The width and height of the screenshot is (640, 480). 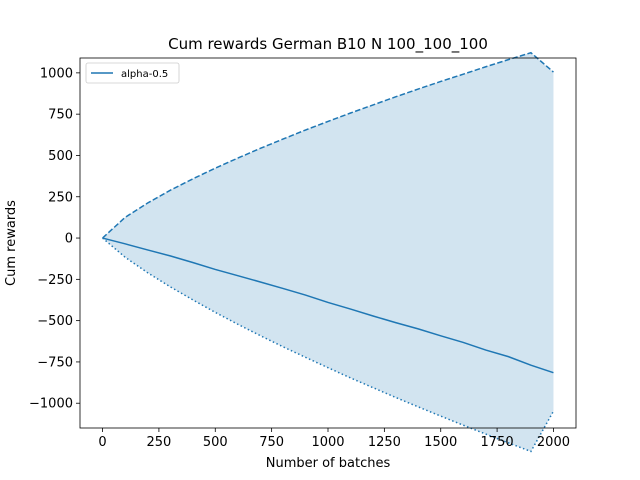 What do you see at coordinates (158, 442) in the screenshot?
I see `x-tick-label: 250` at bounding box center [158, 442].